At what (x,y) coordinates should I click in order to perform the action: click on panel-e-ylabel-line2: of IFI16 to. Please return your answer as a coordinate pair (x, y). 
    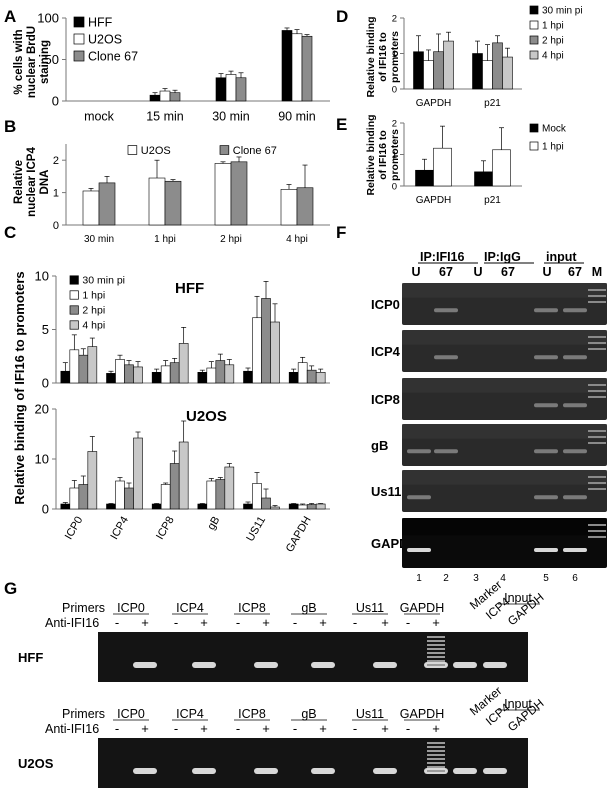
    Looking at the image, I should click on (383, 155).